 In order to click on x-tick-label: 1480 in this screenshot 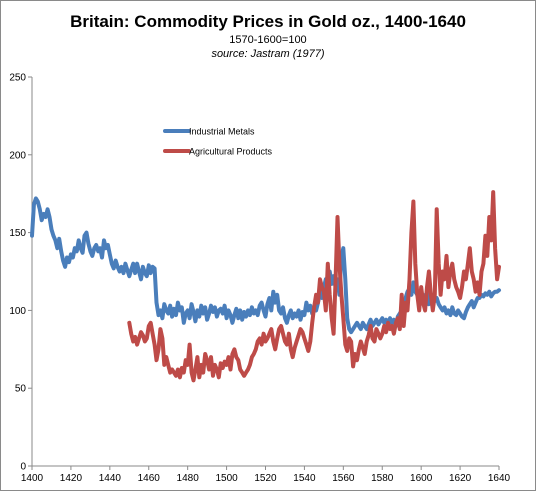, I will do `click(188, 478)`.